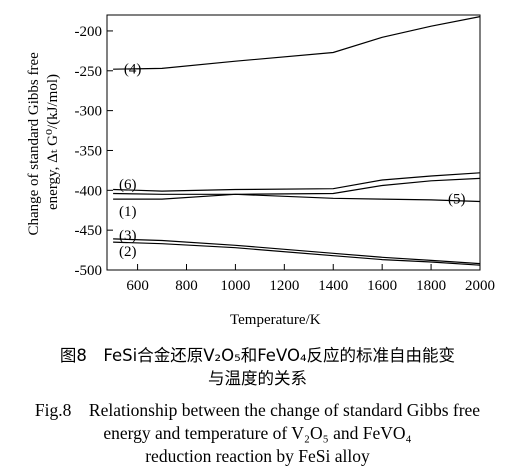  Describe the element at coordinates (137, 286) in the screenshot. I see `x-tick-label: 600` at that location.